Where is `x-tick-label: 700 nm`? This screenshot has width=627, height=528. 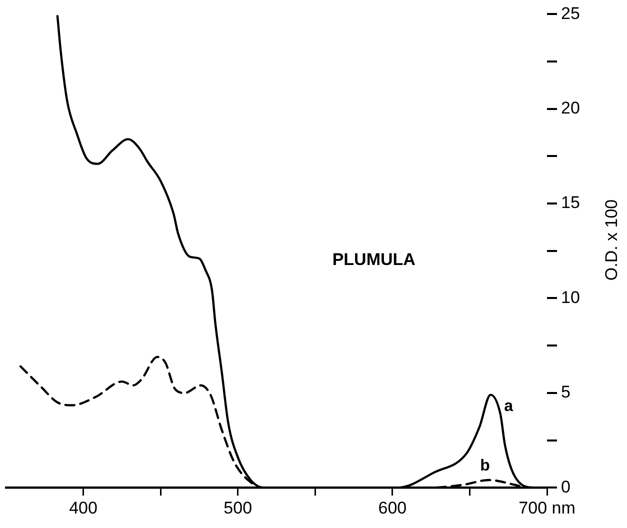 x-tick-label: 700 nm is located at coordinates (547, 508).